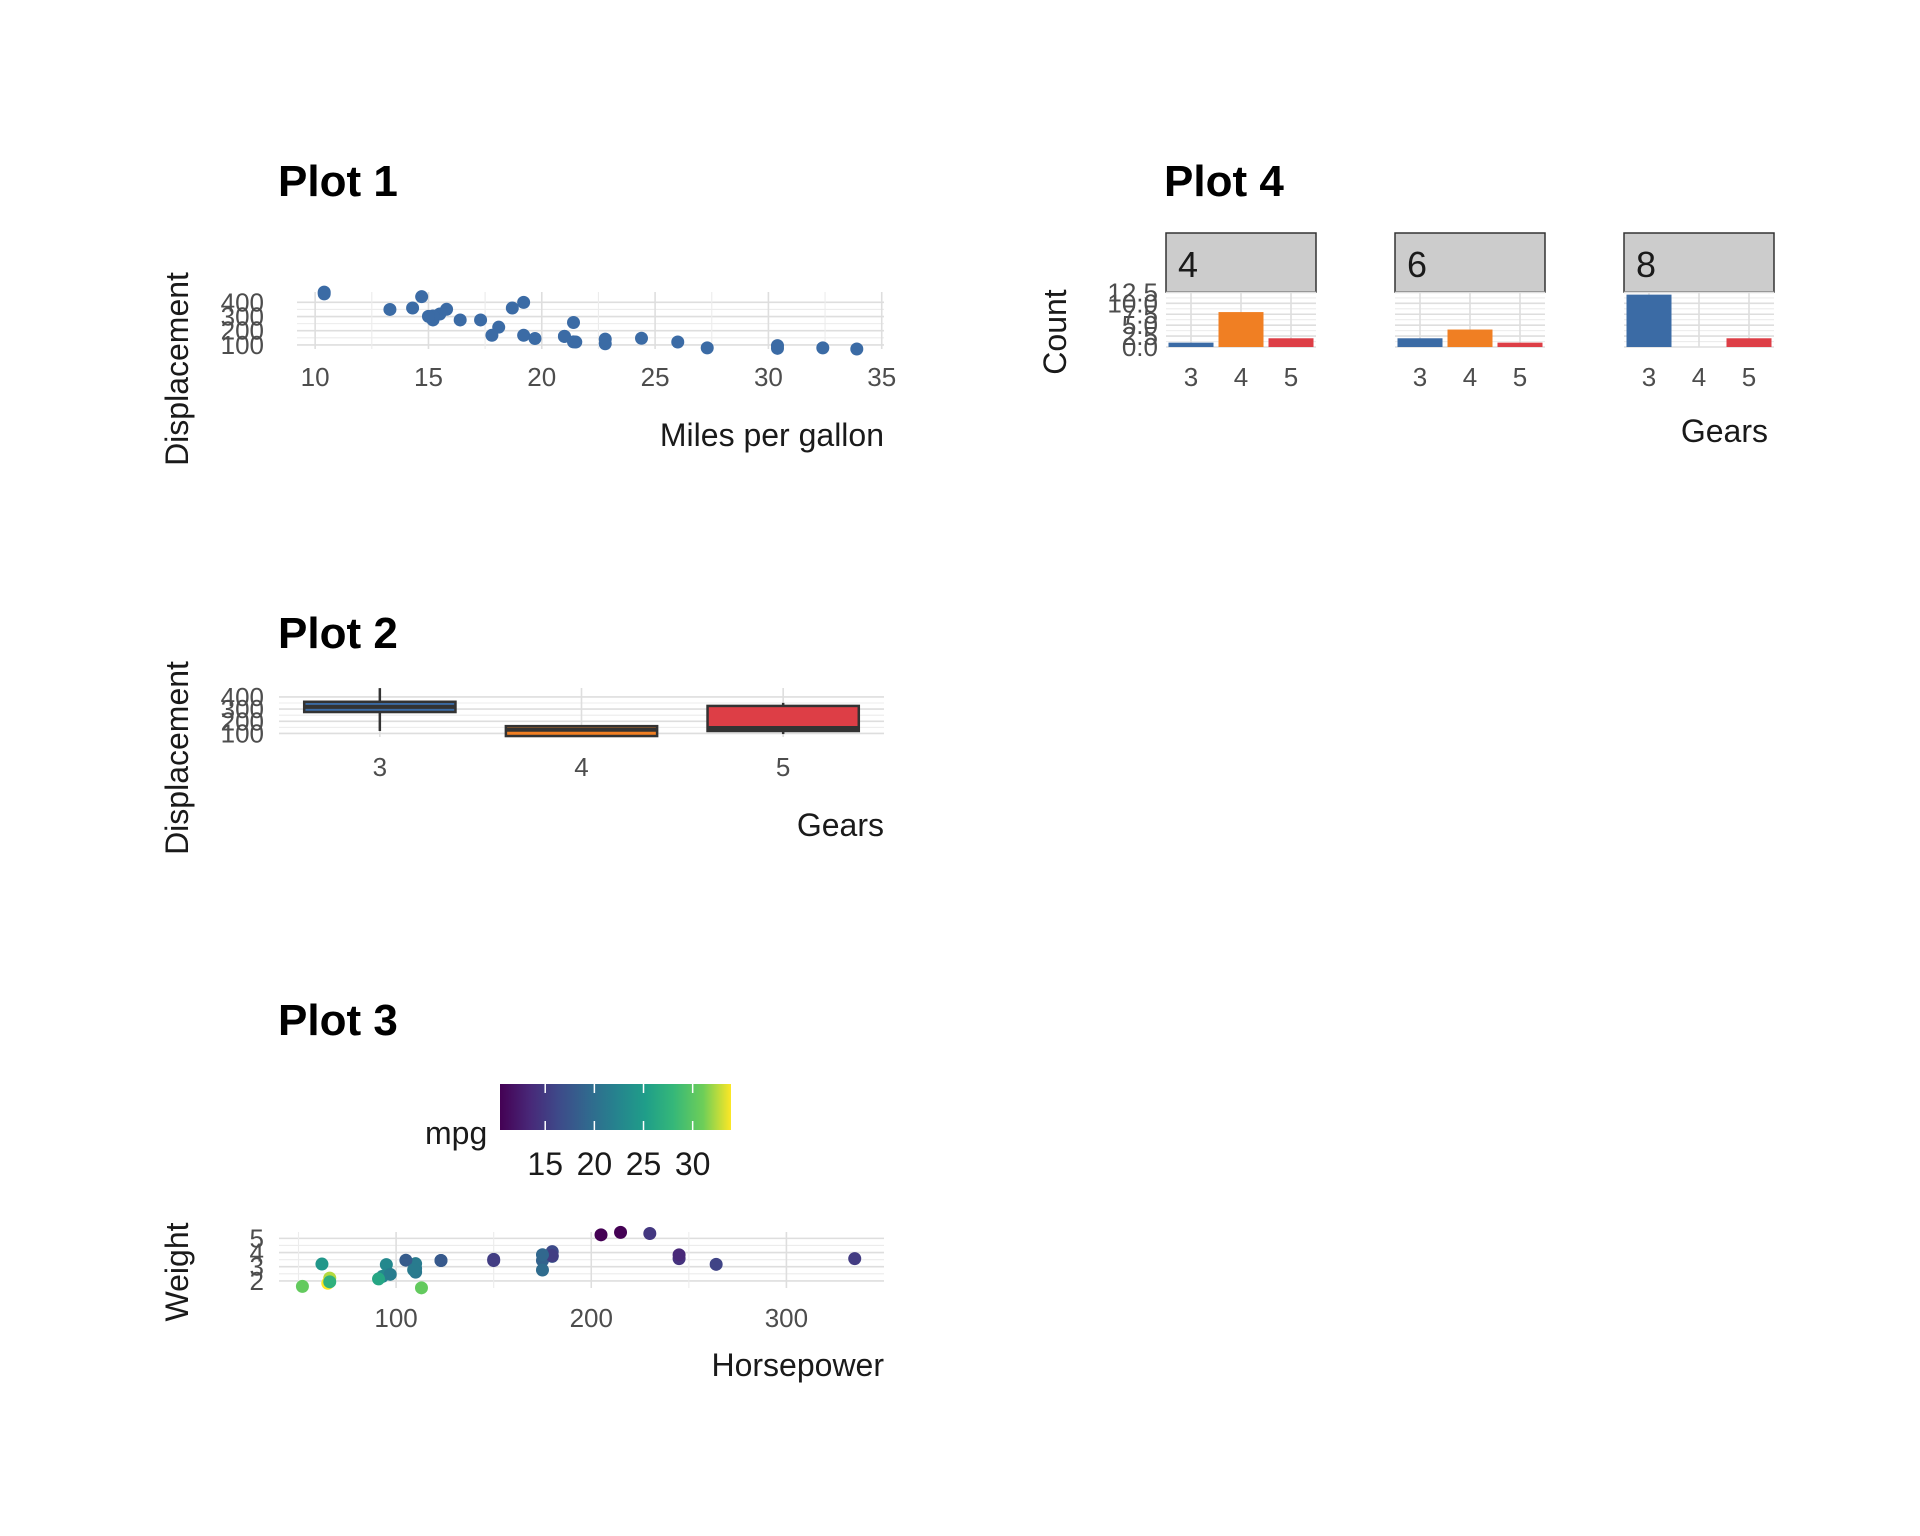 This screenshot has width=1920, height=1536. I want to click on plot-2-x-axis-title: Gears, so click(840, 825).